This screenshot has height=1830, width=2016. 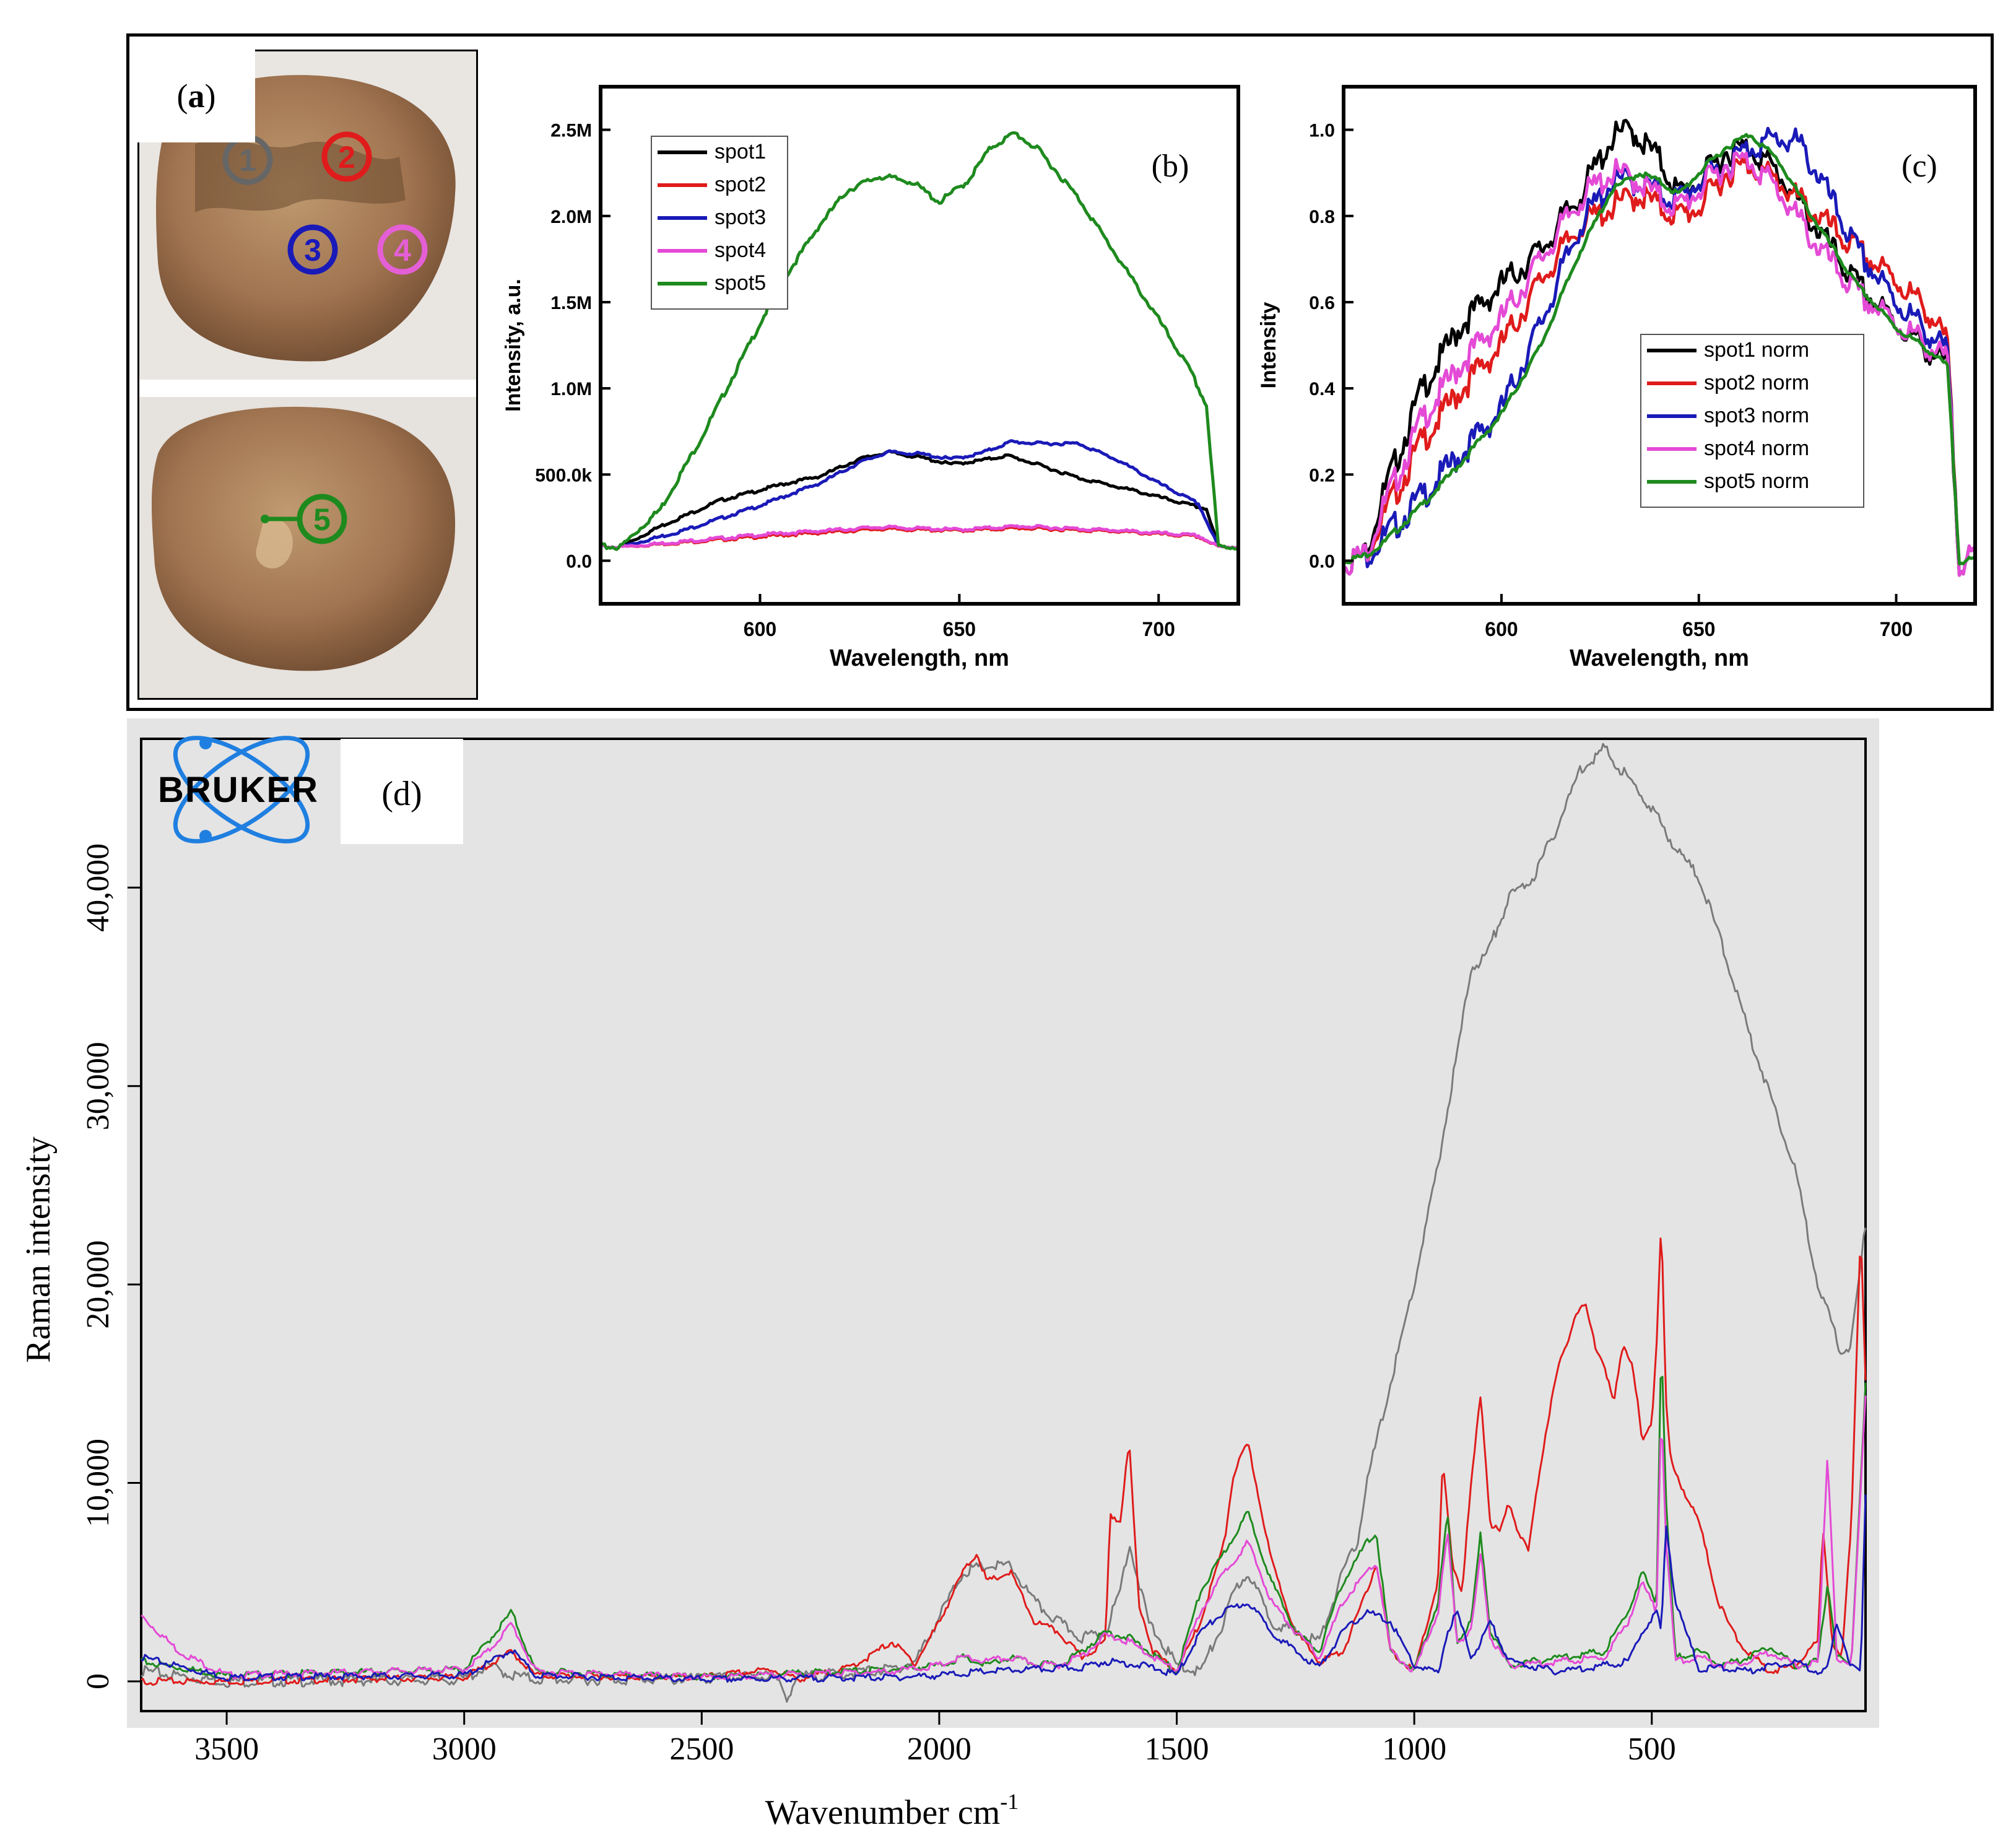 I want to click on spot-number: 4, so click(x=402, y=250).